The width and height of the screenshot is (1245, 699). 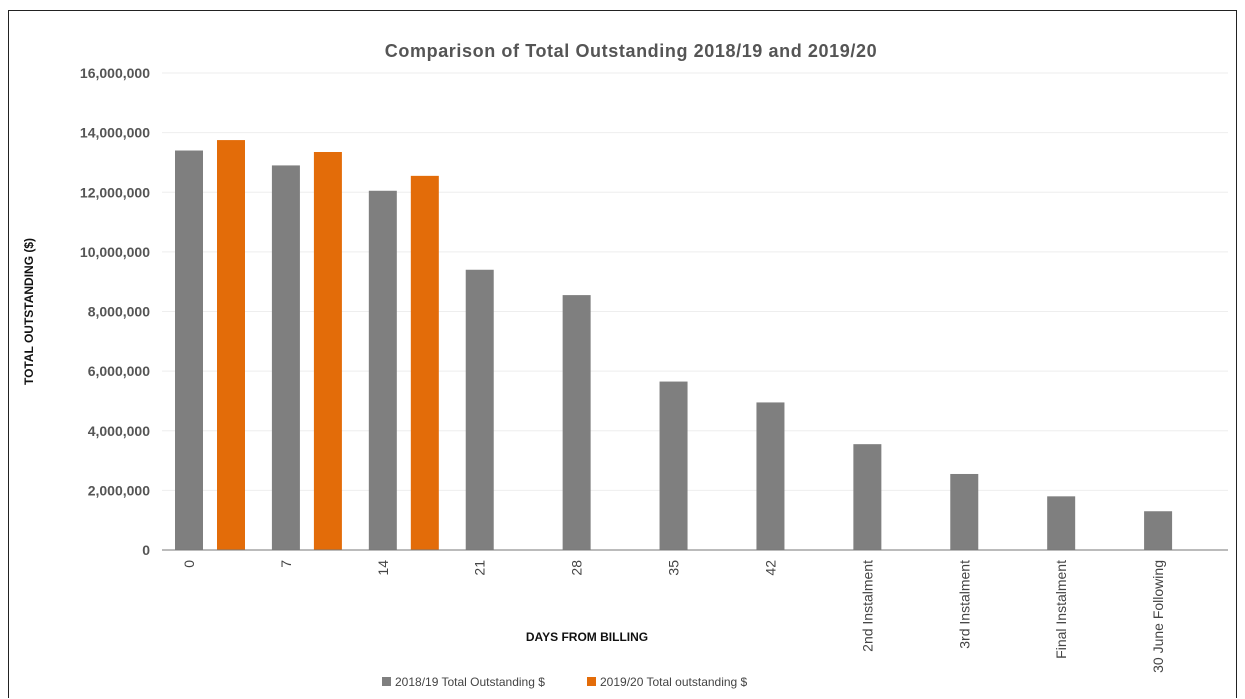 I want to click on x-tick-label: 14, so click(x=383, y=568).